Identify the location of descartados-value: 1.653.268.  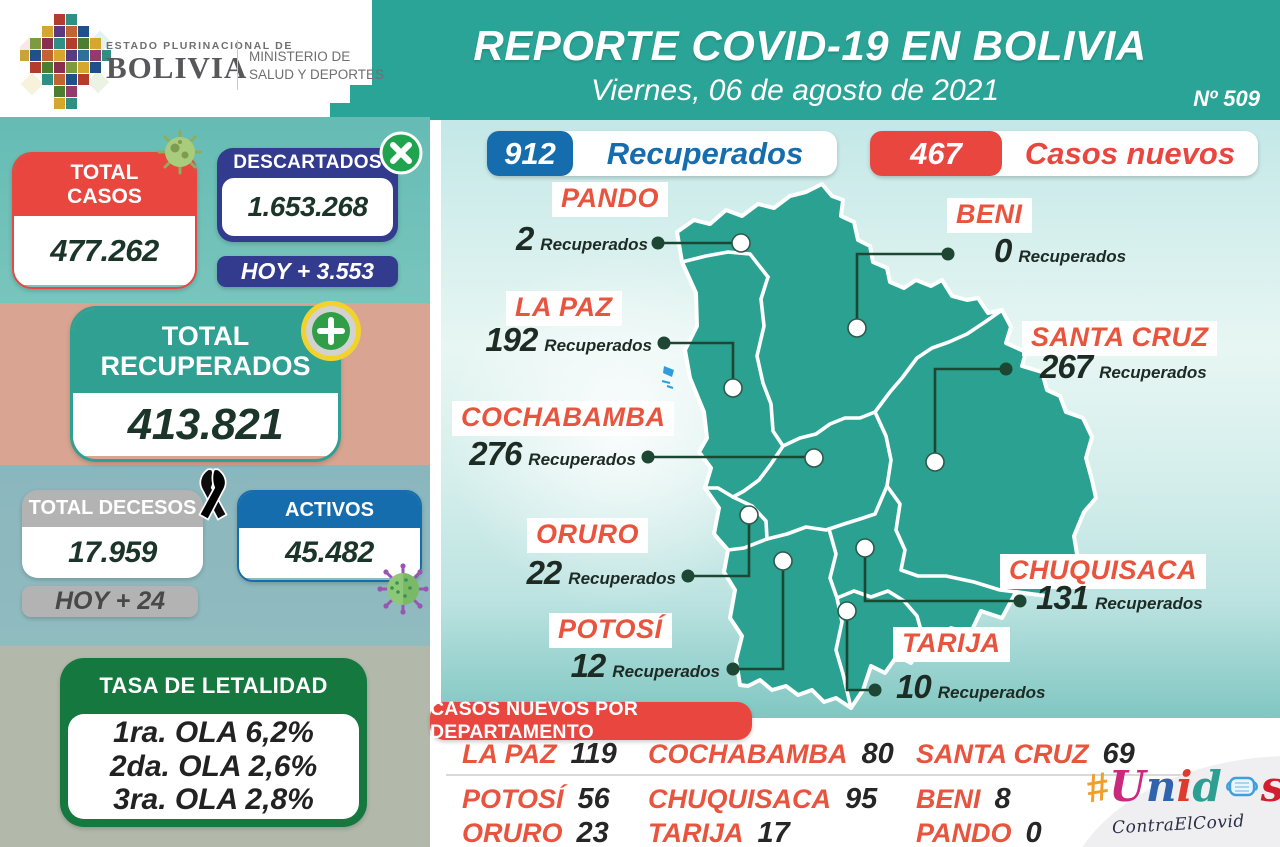
(307, 206).